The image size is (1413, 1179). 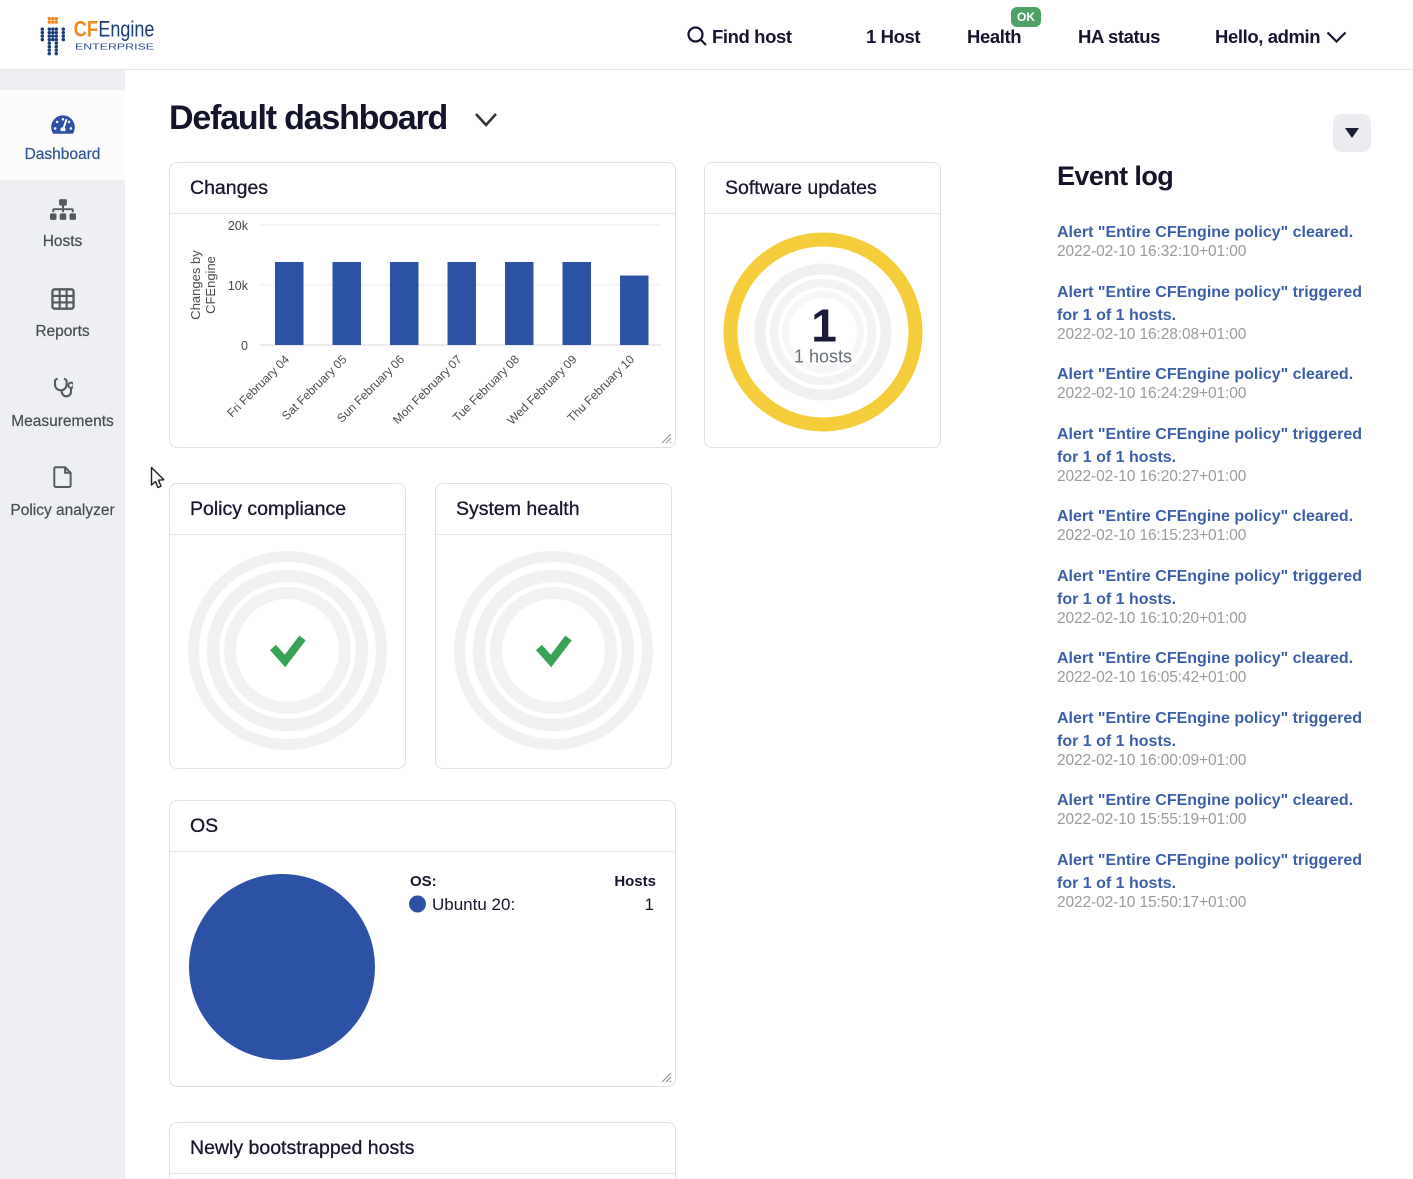 What do you see at coordinates (238, 286) in the screenshot?
I see `svg-text: 10k` at bounding box center [238, 286].